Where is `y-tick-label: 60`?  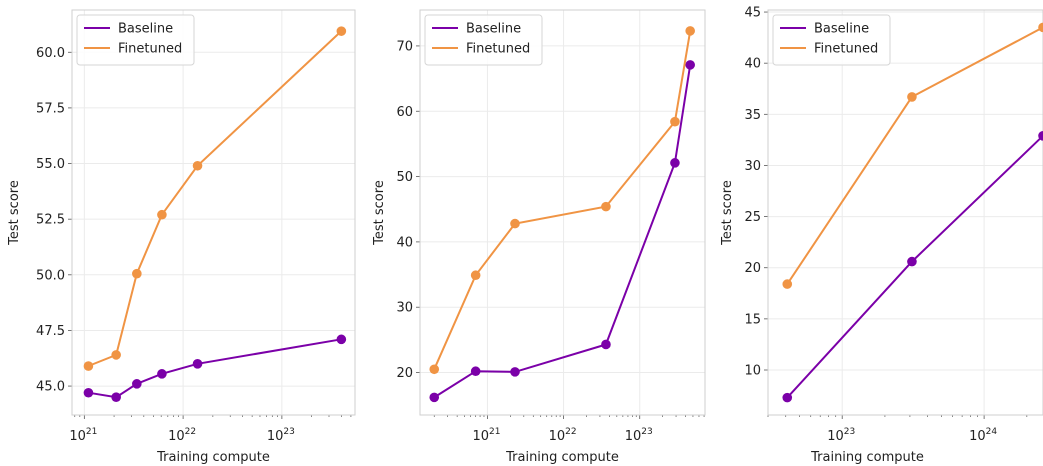 y-tick-label: 60 is located at coordinates (404, 112).